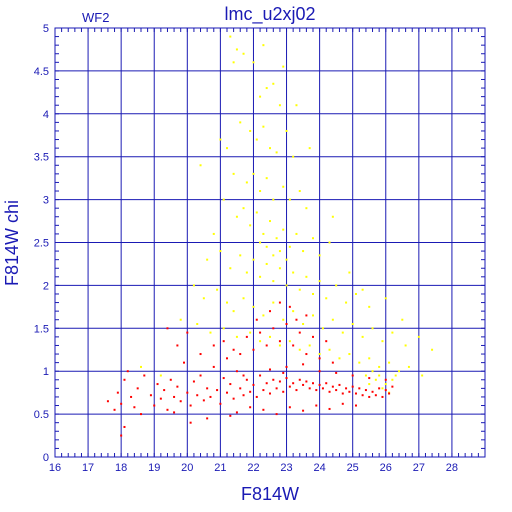  What do you see at coordinates (46, 115) in the screenshot?
I see `y-tick-label: 4` at bounding box center [46, 115].